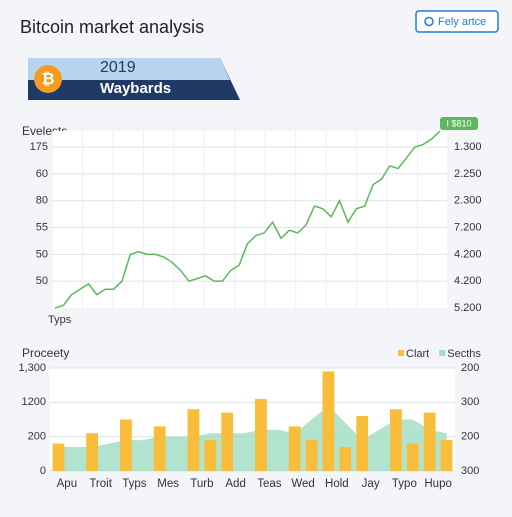  I want to click on bitcoin-symbol: ₿, so click(47, 79).